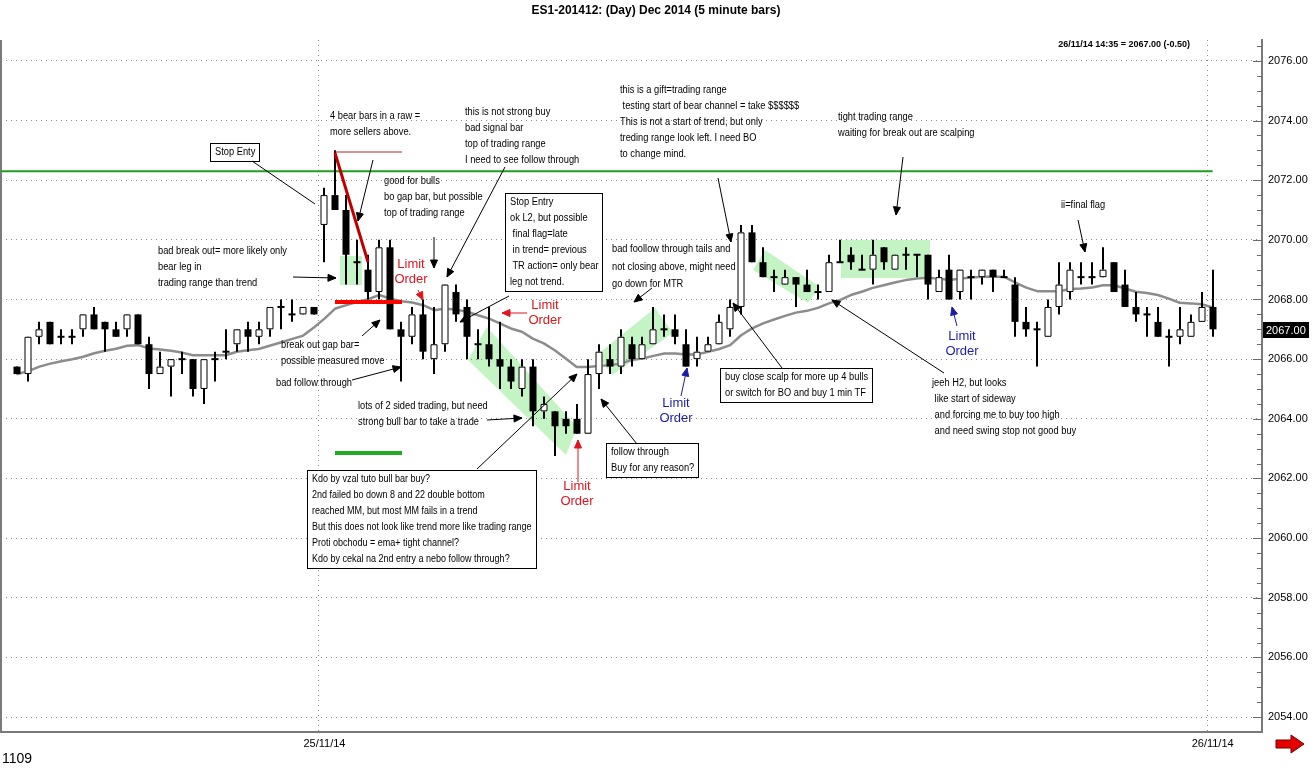 This screenshot has height=769, width=1312. Describe the element at coordinates (710, 122) in the screenshot. I see `annotation: this is a gift=trading range testing start of bear channel = take $$$$$$ This is not a start of trend, but only treding range look left. I need BO to change mind.` at that location.